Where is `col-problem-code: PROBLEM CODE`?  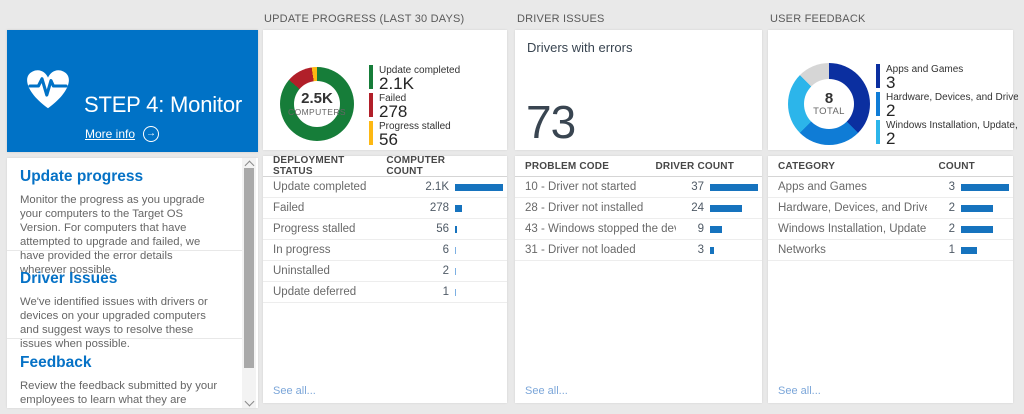
col-problem-code: PROBLEM CODE is located at coordinates (567, 166).